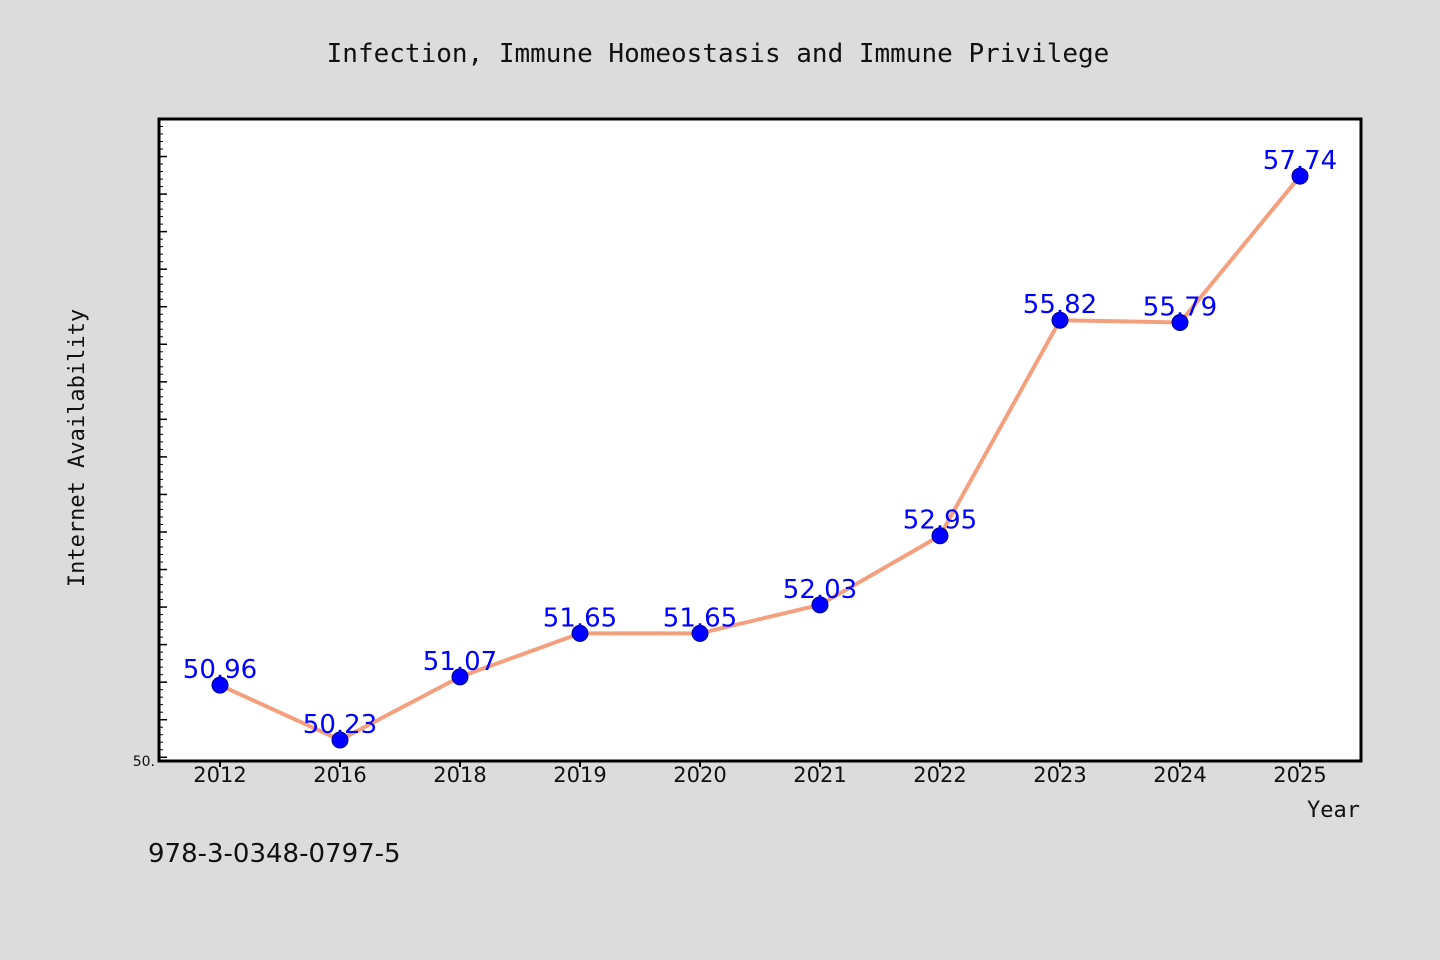 The height and width of the screenshot is (960, 1440). What do you see at coordinates (220, 670) in the screenshot?
I see `data-label: 50.96` at bounding box center [220, 670].